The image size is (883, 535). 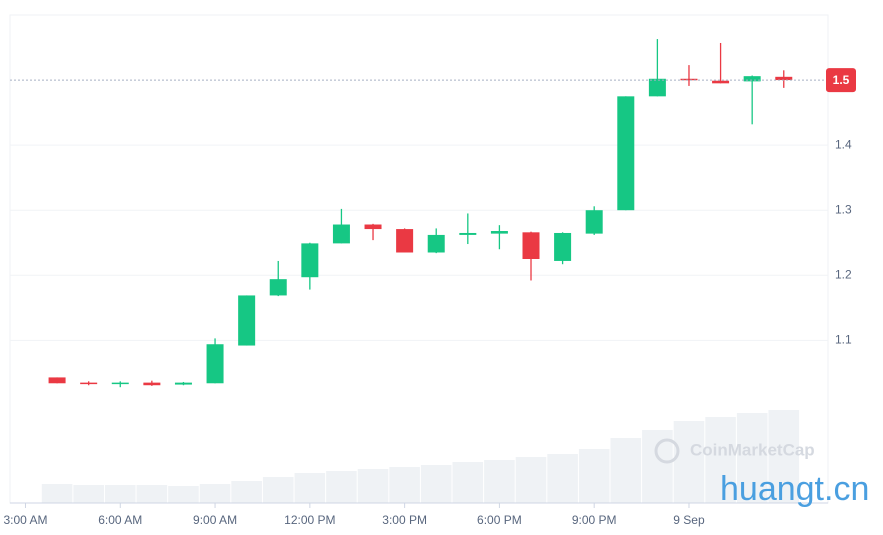 What do you see at coordinates (843, 144) in the screenshot?
I see `y-tick-label: 1.4` at bounding box center [843, 144].